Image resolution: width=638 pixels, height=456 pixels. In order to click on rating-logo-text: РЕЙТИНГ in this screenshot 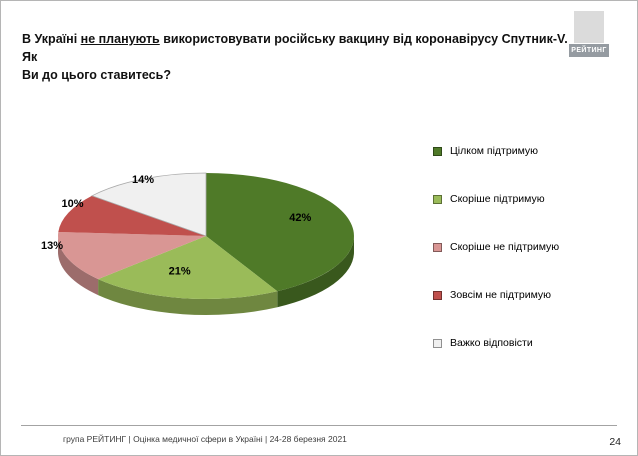, I will do `click(589, 50)`.